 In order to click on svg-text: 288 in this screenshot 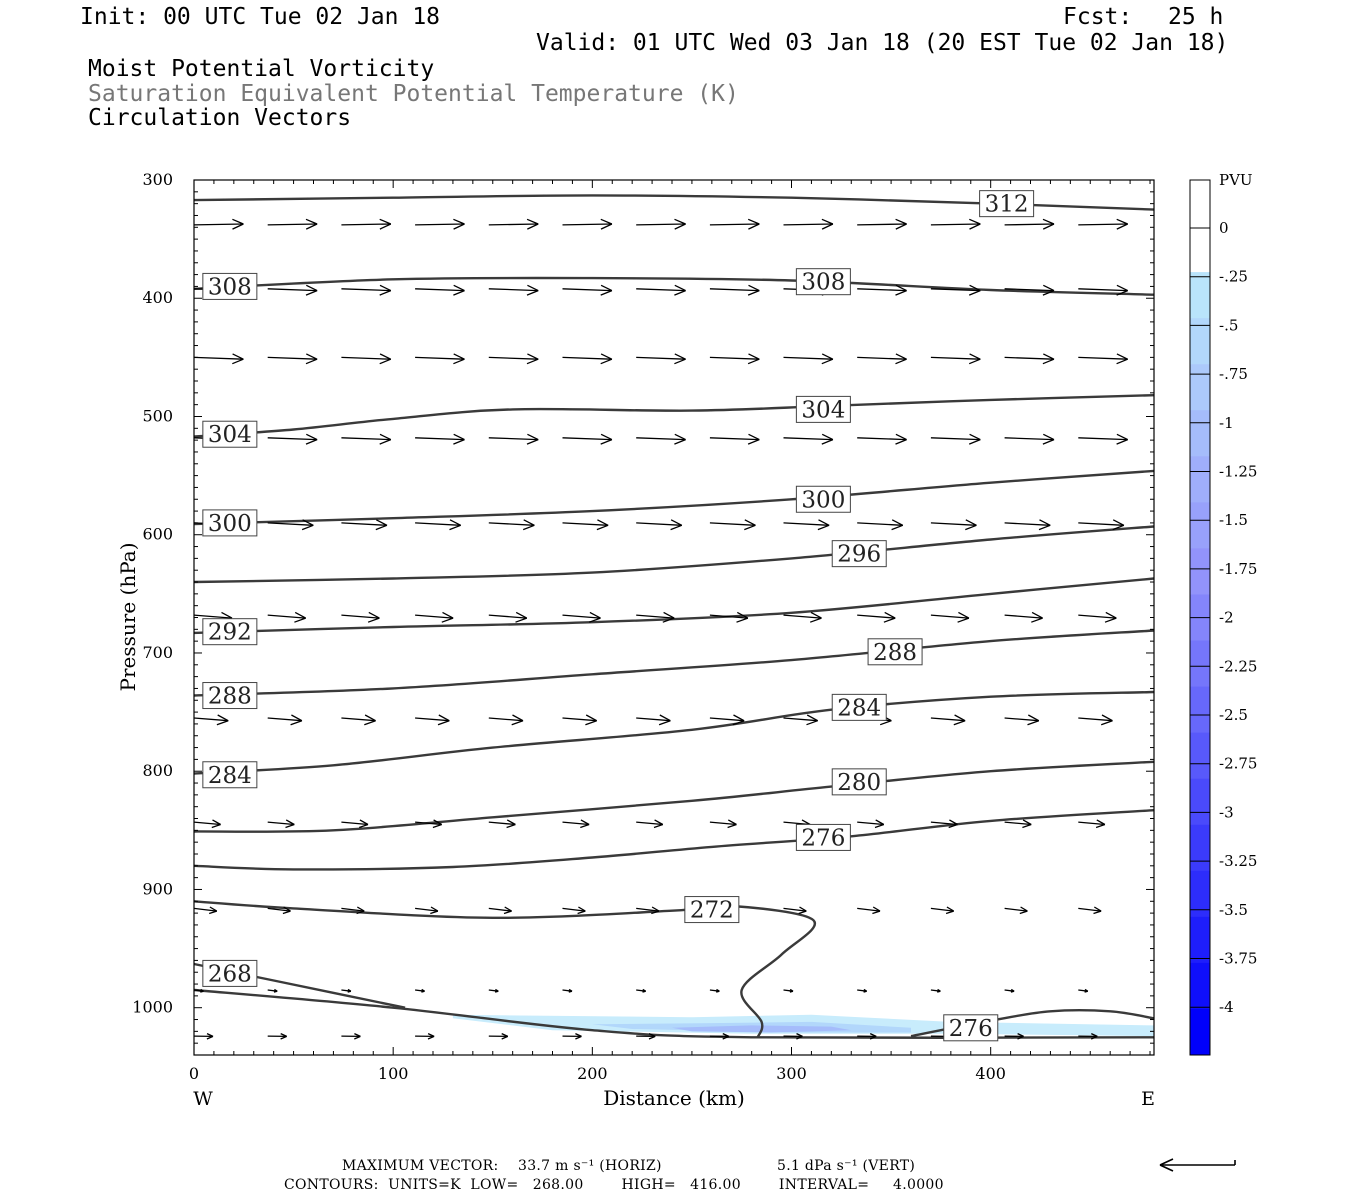, I will do `click(230, 697)`.